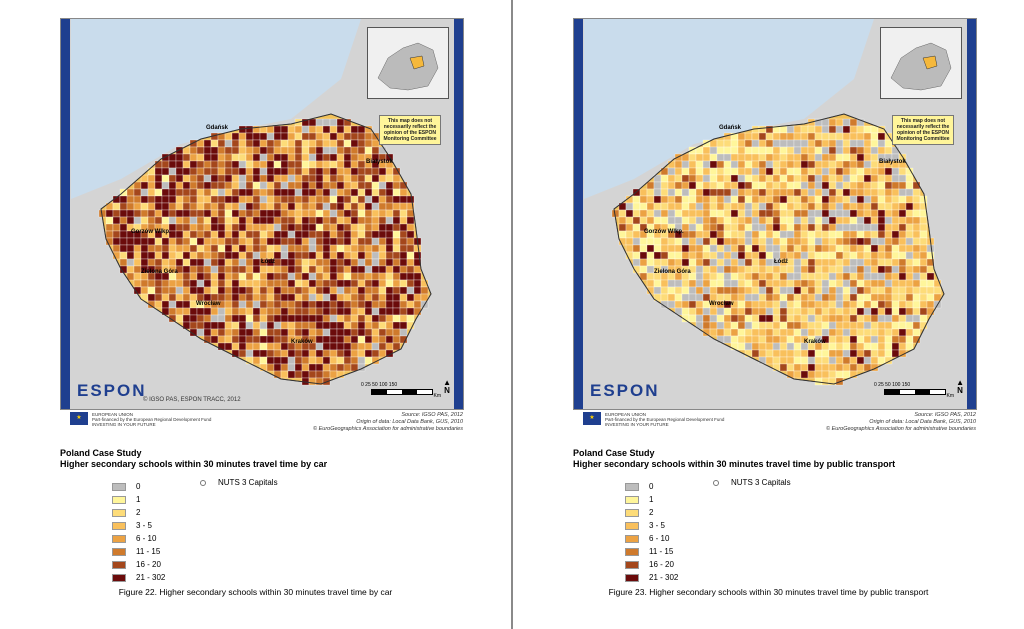  I want to click on city-label: Łódź, so click(268, 262).